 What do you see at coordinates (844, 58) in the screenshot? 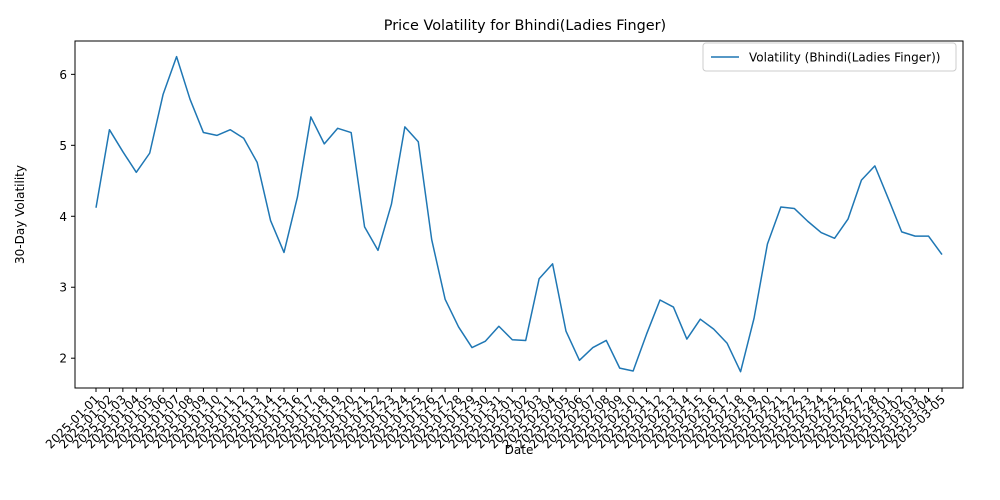
I see `legend-entry-label: Volatility (Bhindi(Ladies Finger))` at bounding box center [844, 58].